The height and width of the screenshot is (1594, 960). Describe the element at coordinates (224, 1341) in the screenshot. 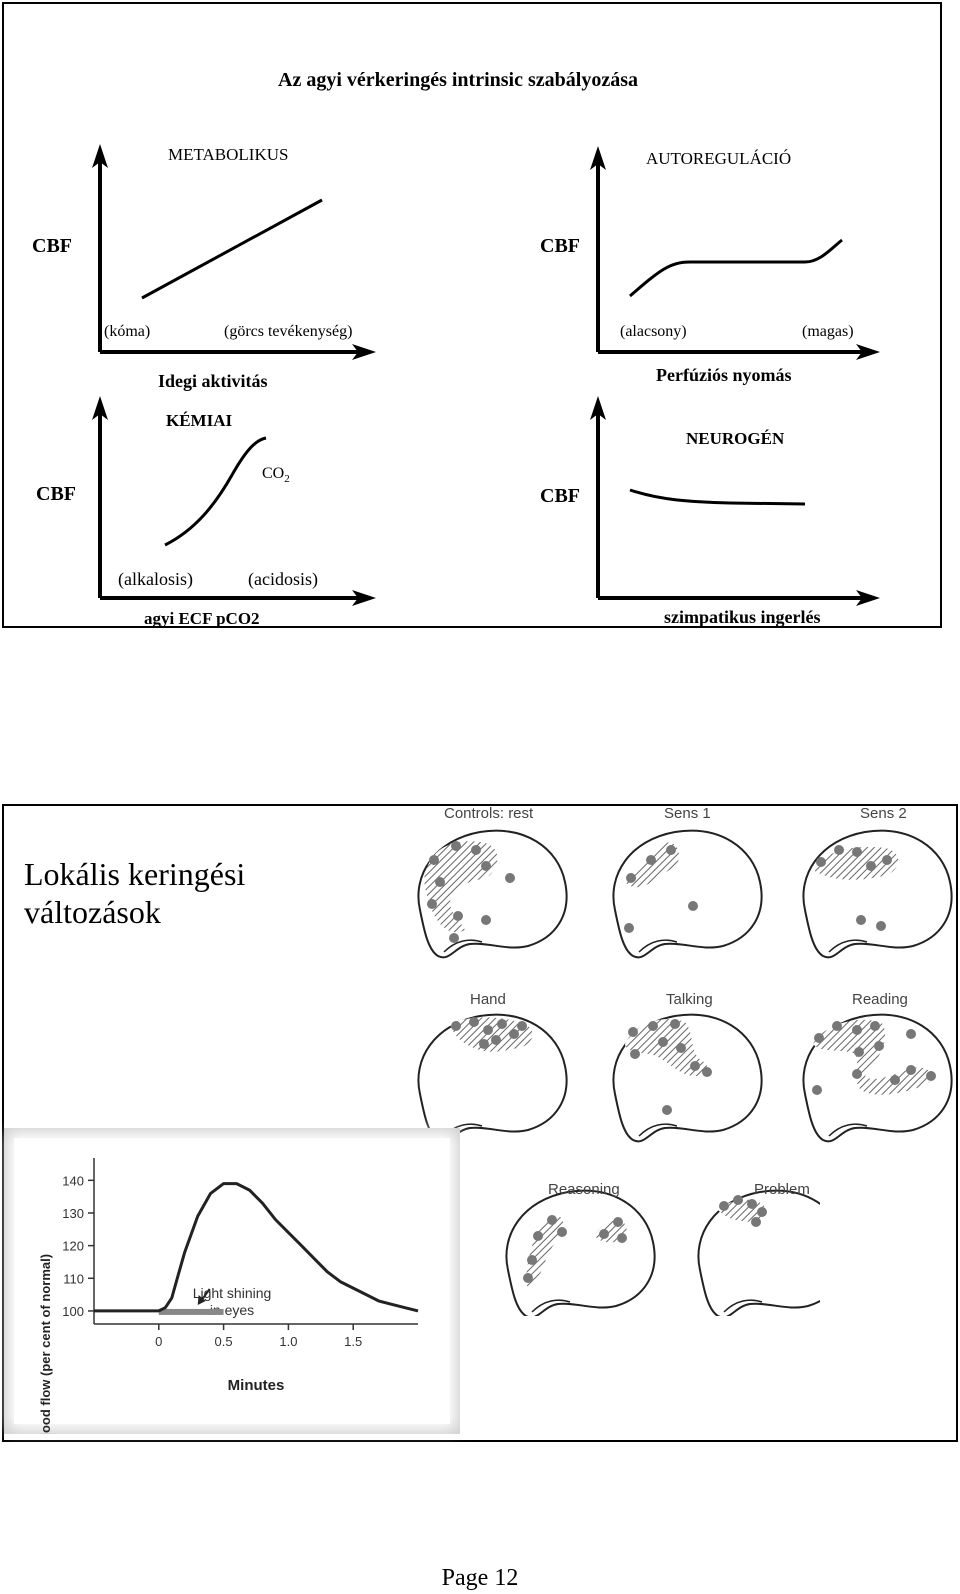

I see `x-tick-label-0.5: 0.5` at that location.